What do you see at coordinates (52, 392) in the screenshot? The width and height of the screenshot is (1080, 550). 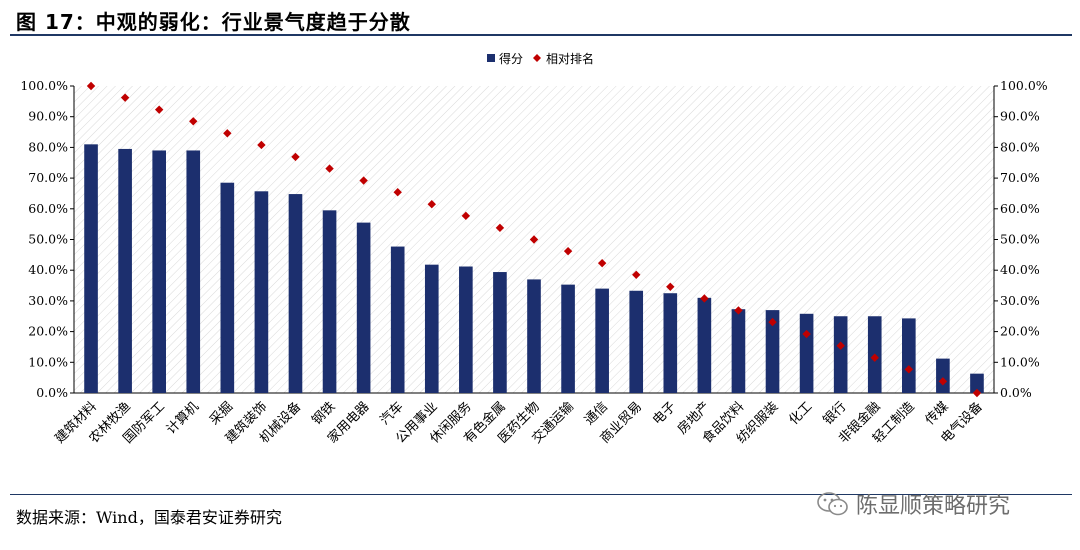 I see `y-tick-label-left: 0.0%` at bounding box center [52, 392].